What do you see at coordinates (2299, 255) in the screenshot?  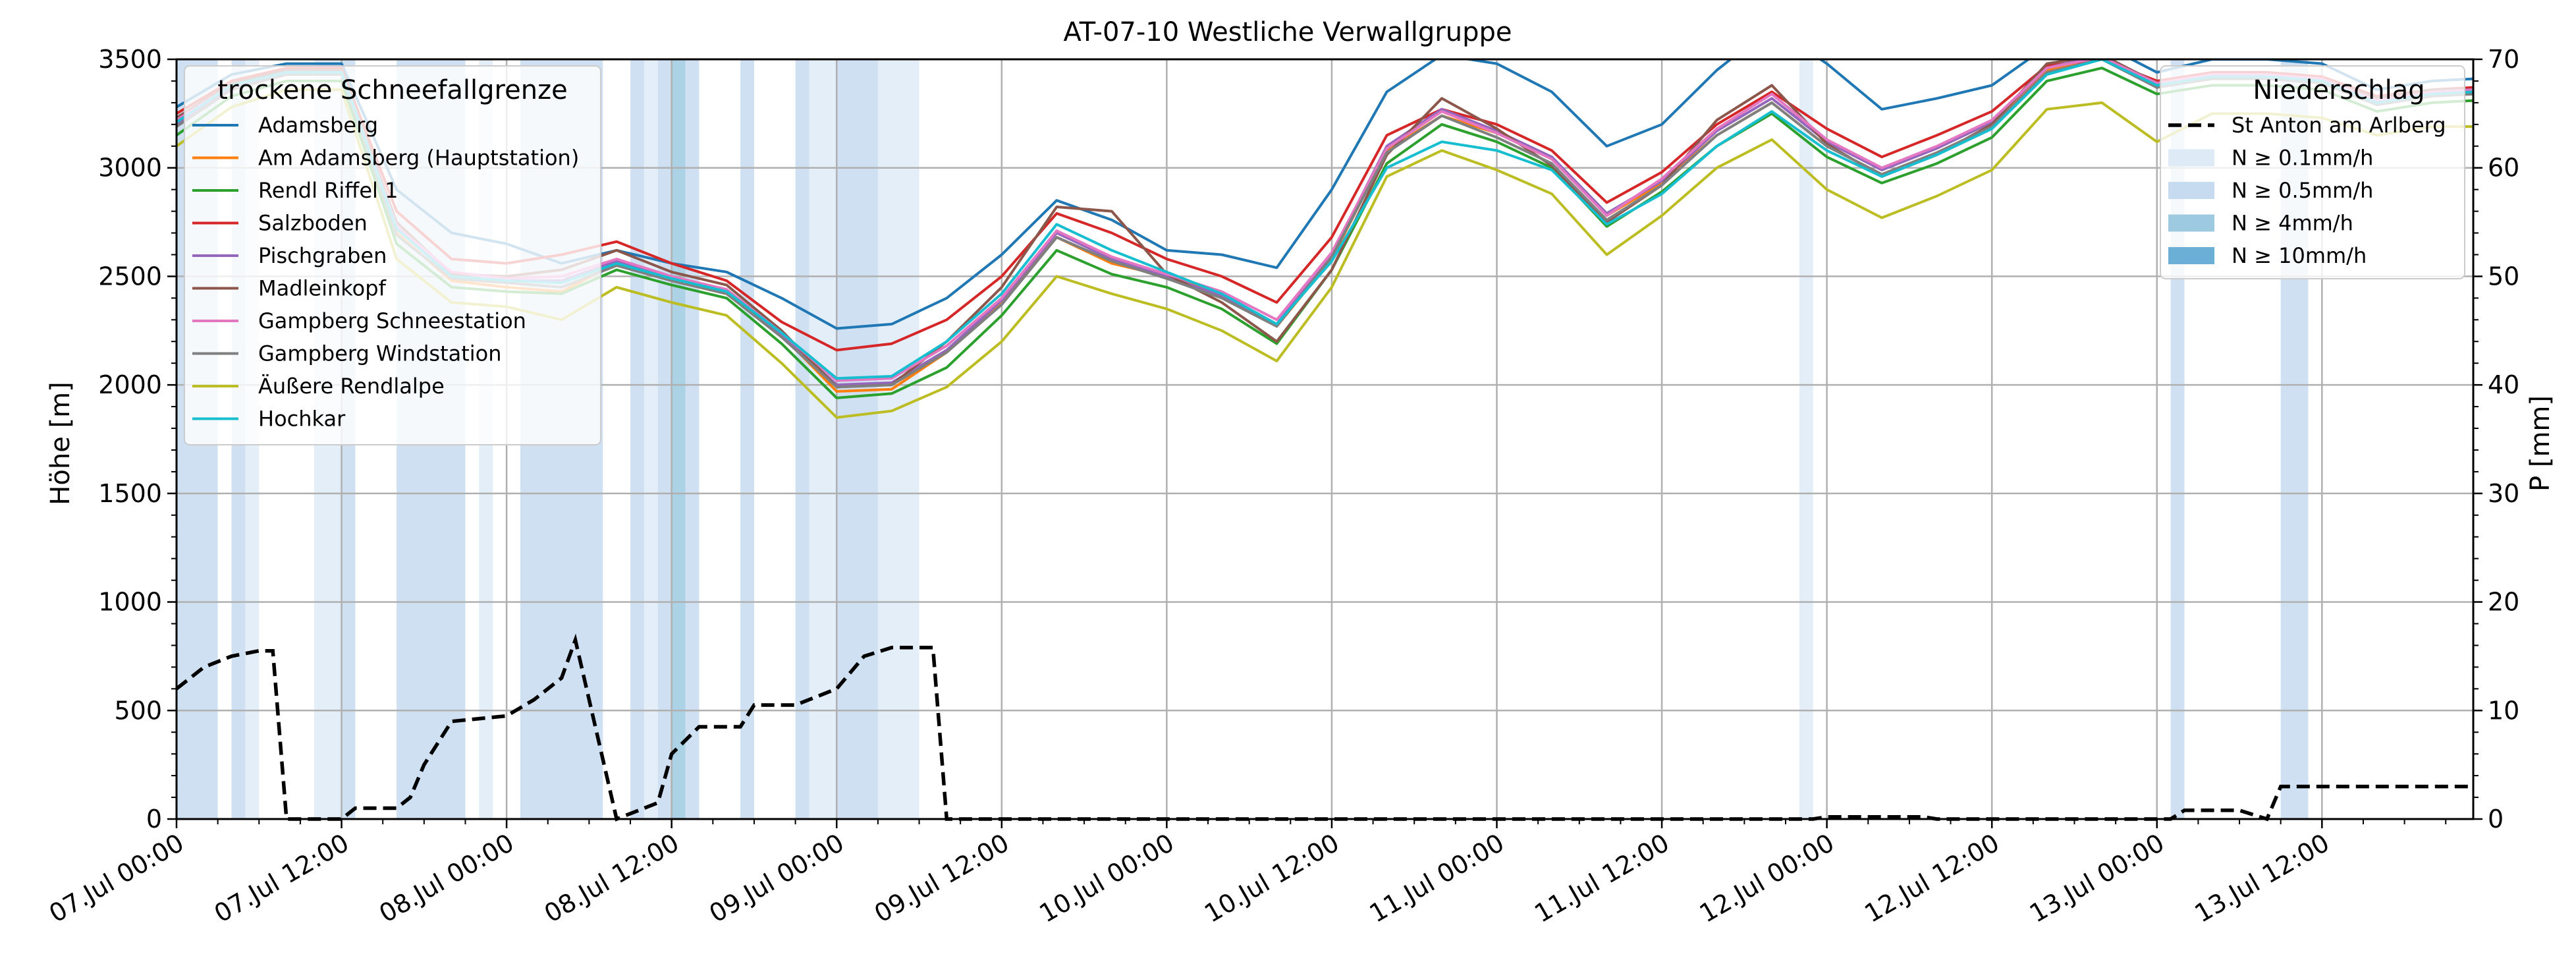 I see `legend-right-label-4: N ≥ 10mm/h` at bounding box center [2299, 255].